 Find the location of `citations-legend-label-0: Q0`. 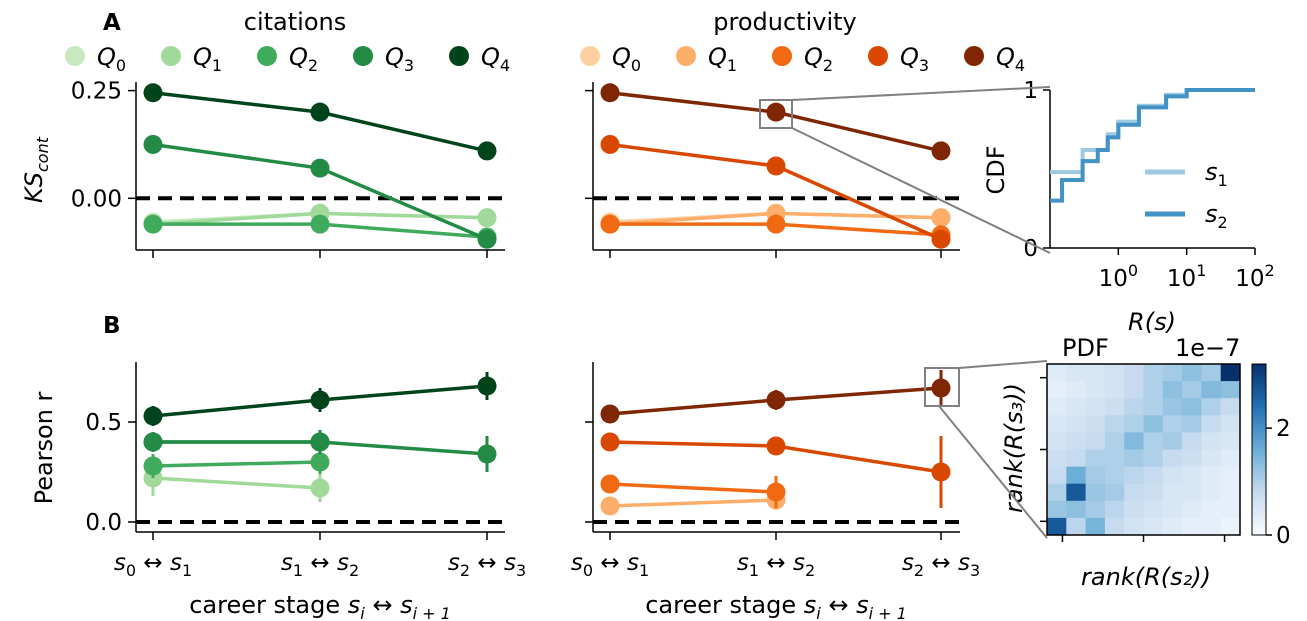

citations-legend-label-0: Q0 is located at coordinates (111, 59).